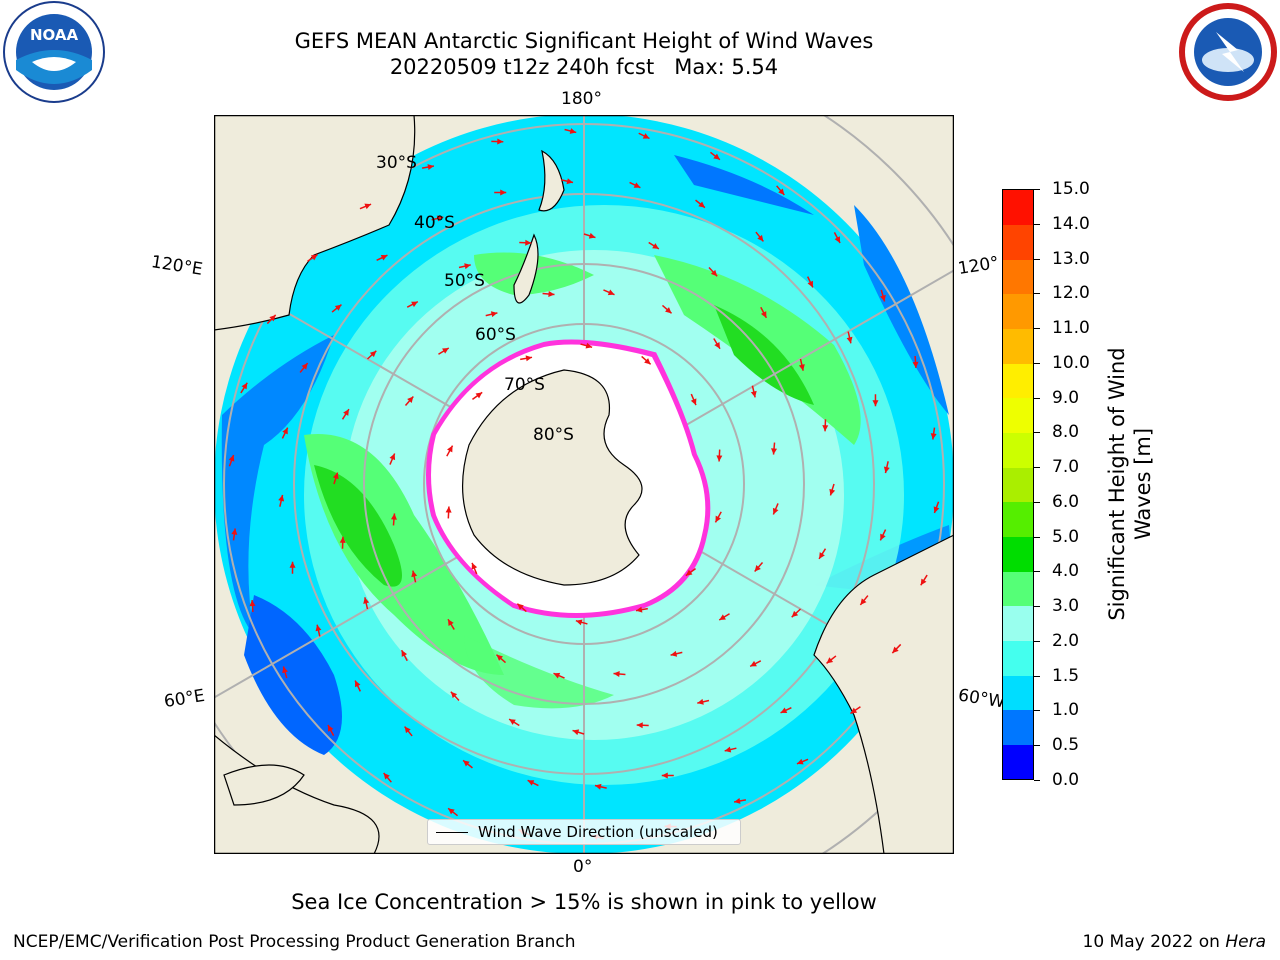  Describe the element at coordinates (1066, 501) in the screenshot. I see `colorbar-tick-label: 6.0` at that location.